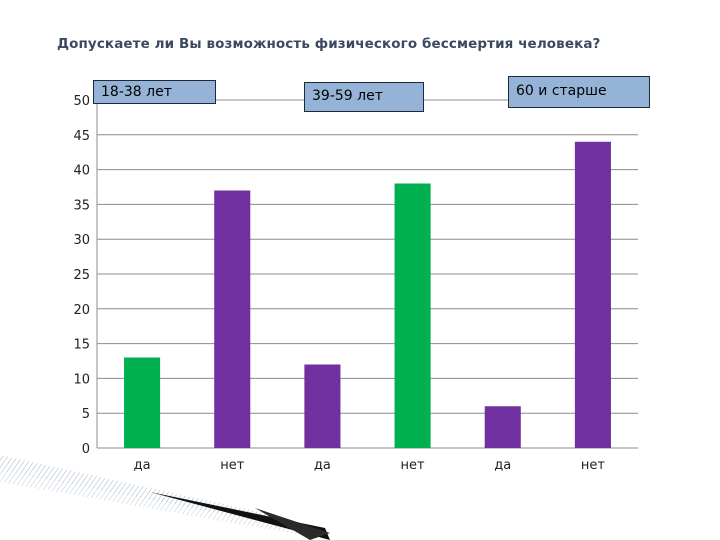  I want to click on y-tick-label: 50, so click(81, 101).